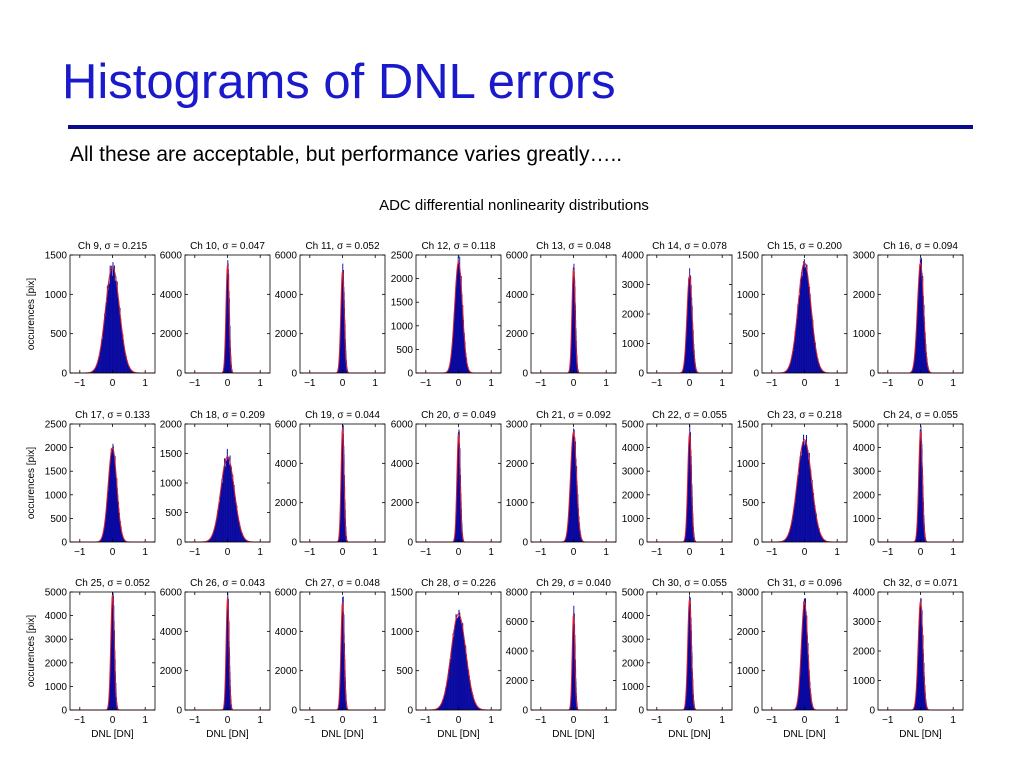 This screenshot has height=768, width=1024. Describe the element at coordinates (402, 464) in the screenshot. I see `y-tick-label: 4000` at that location.